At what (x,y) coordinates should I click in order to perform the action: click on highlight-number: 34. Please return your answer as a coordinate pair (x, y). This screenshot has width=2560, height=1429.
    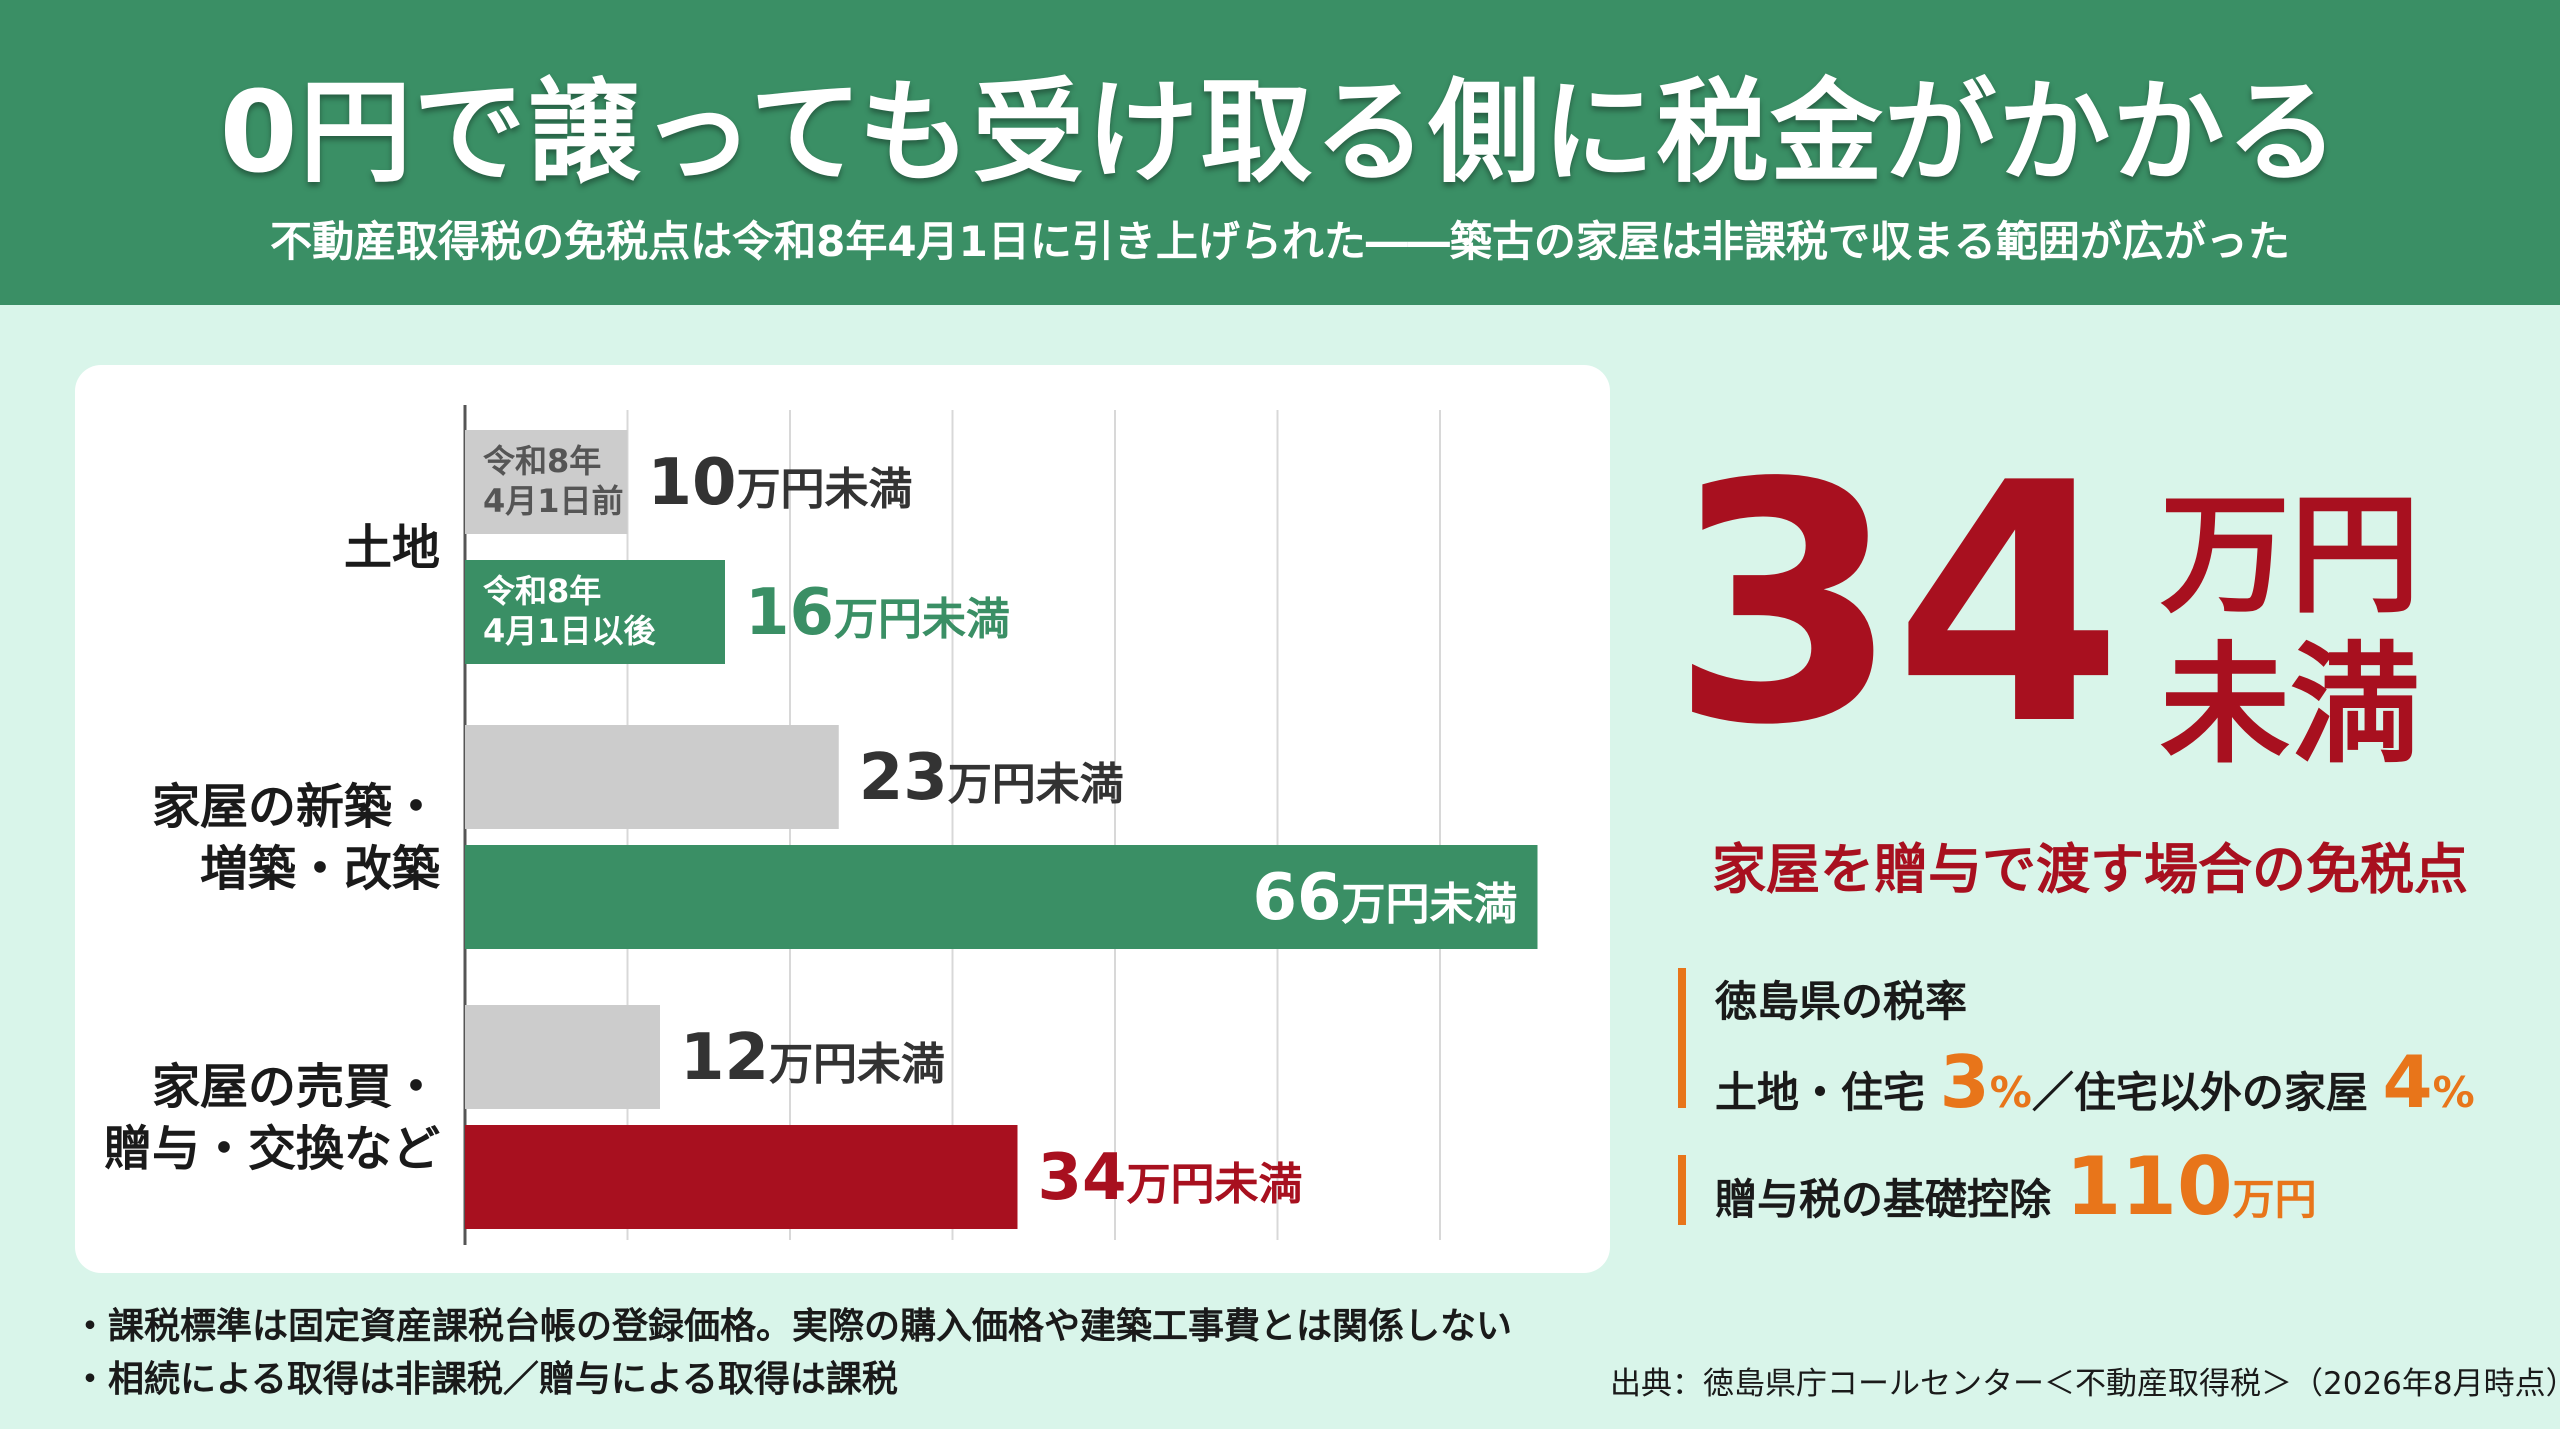
    Looking at the image, I should click on (1896, 605).